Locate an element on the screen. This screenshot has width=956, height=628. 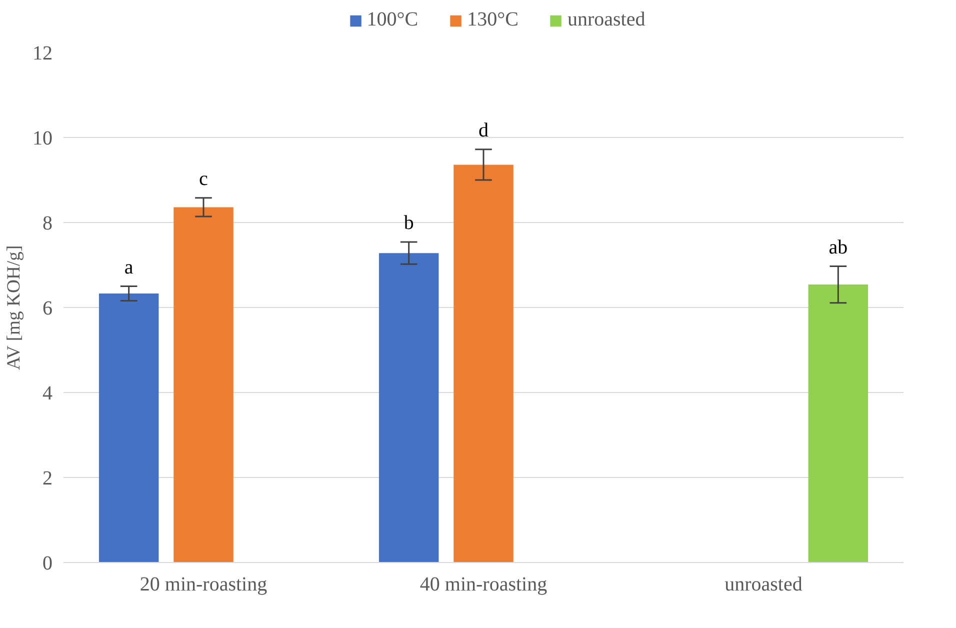
legend-label: 130°C is located at coordinates (492, 20).